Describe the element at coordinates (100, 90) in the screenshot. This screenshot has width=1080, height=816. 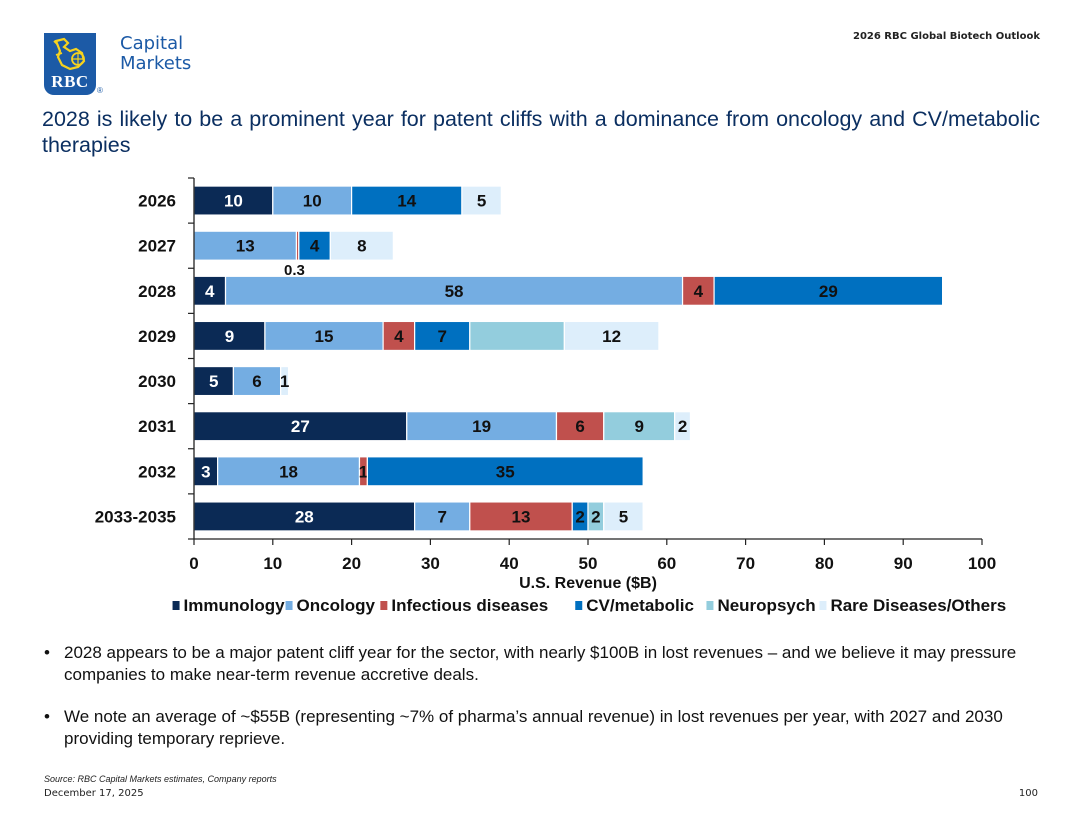
I see `registered-mark: ®` at that location.